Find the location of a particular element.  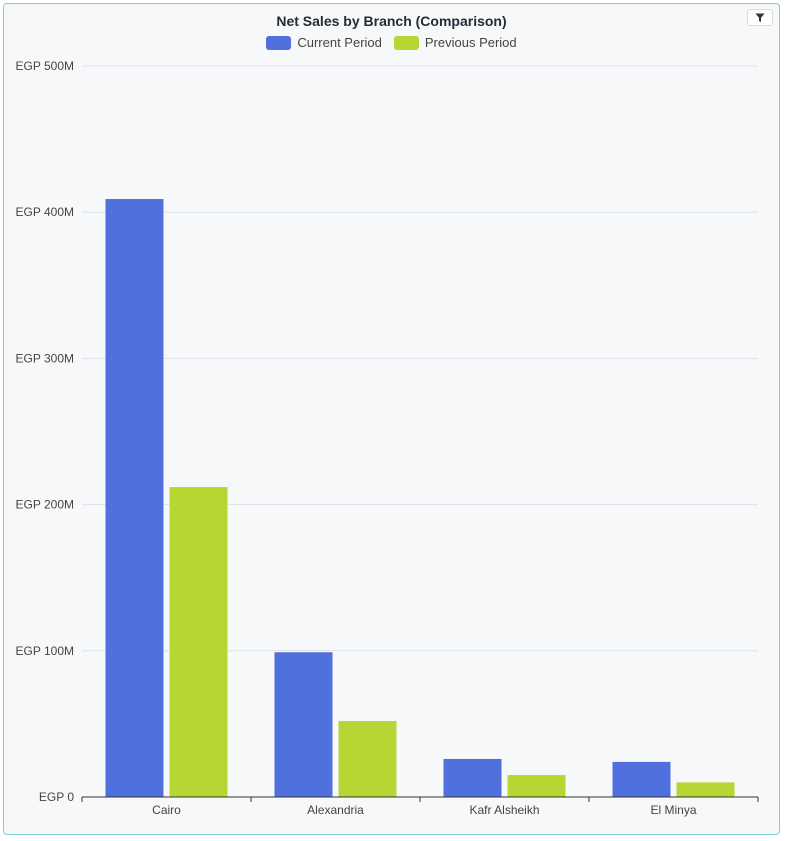

y-tick-label: EGP 100M is located at coordinates (45, 651).